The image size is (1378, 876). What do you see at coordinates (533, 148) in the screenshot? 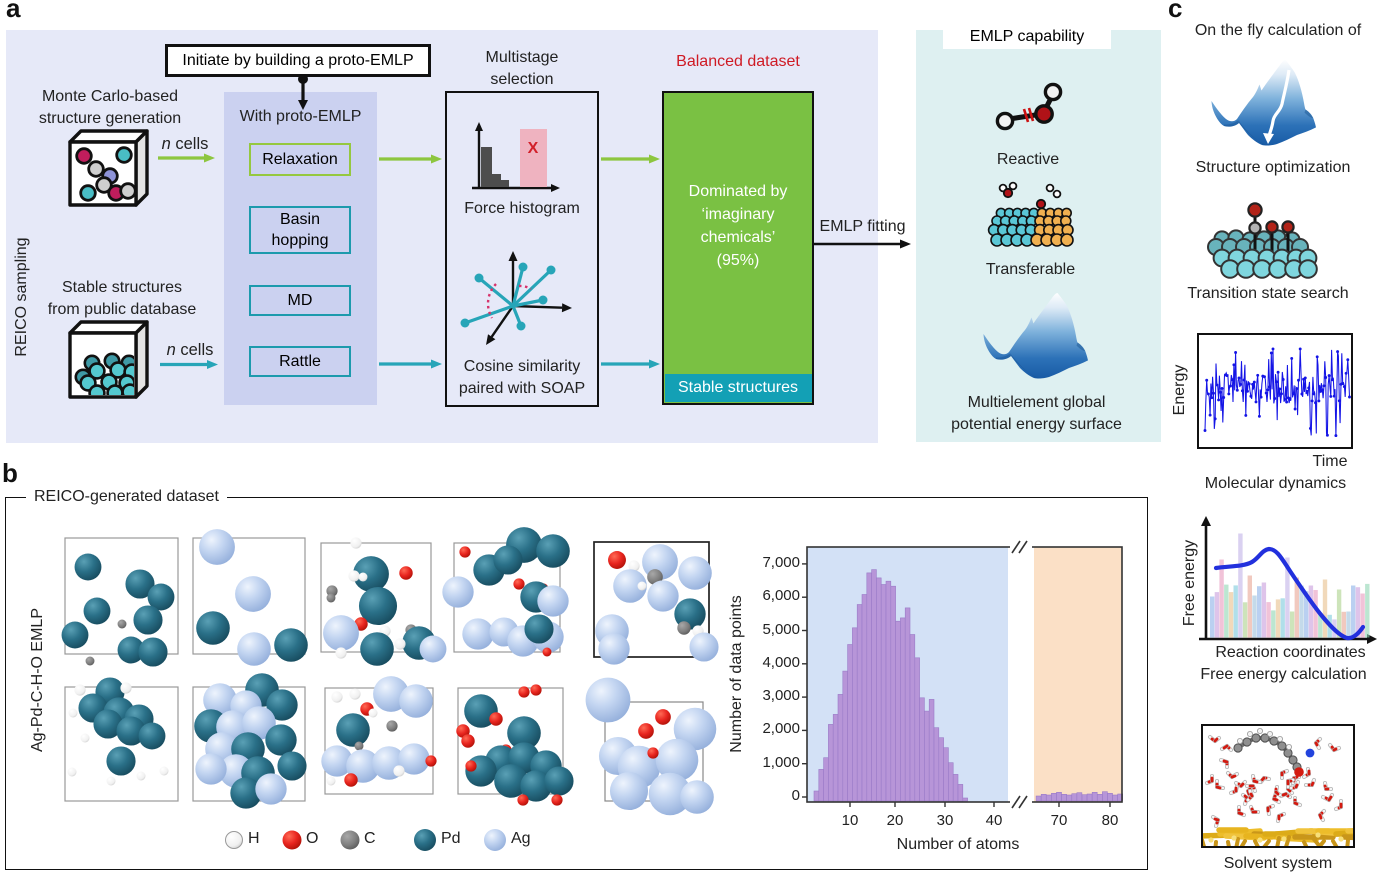
I see `svg-text: X` at bounding box center [533, 148].